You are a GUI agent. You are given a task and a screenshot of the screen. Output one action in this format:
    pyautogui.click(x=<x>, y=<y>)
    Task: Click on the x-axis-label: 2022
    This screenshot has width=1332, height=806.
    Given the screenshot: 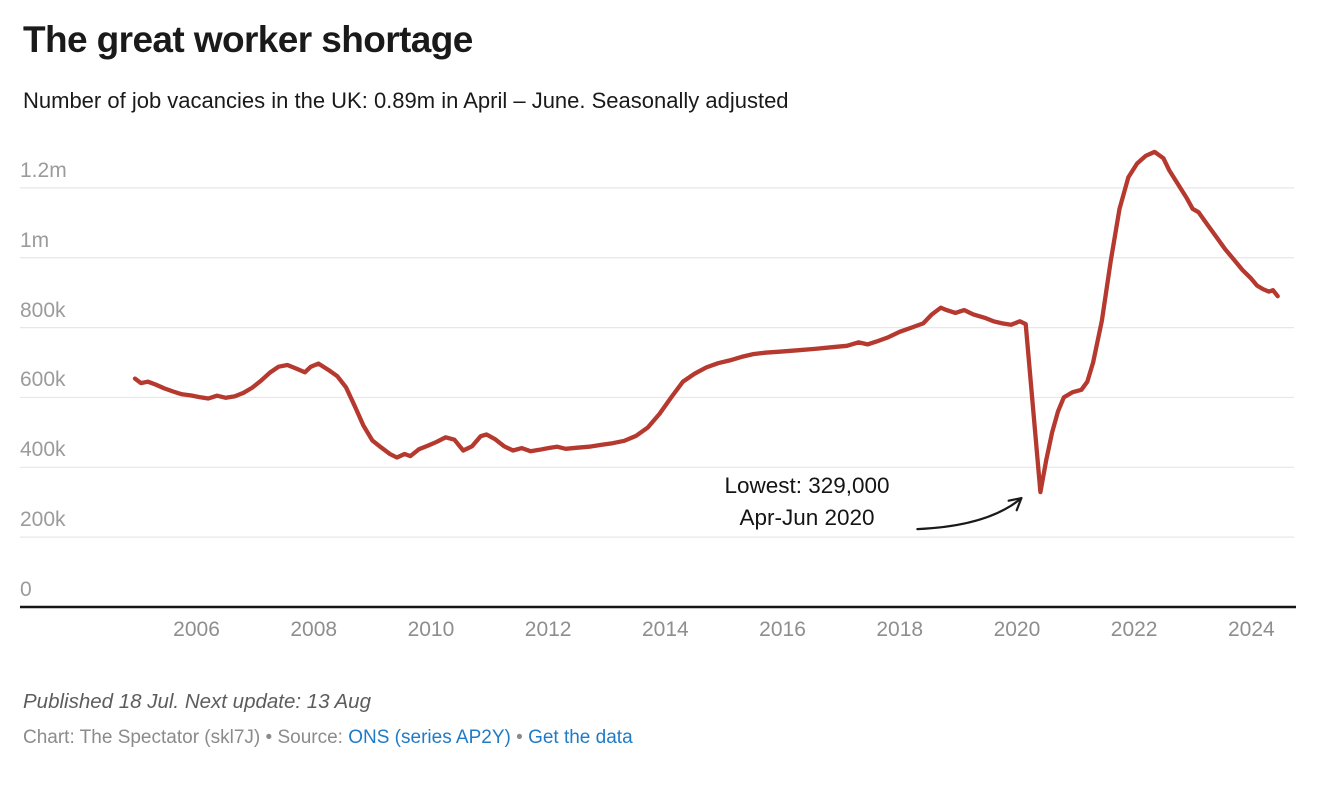 What is the action you would take?
    pyautogui.click(x=1134, y=629)
    